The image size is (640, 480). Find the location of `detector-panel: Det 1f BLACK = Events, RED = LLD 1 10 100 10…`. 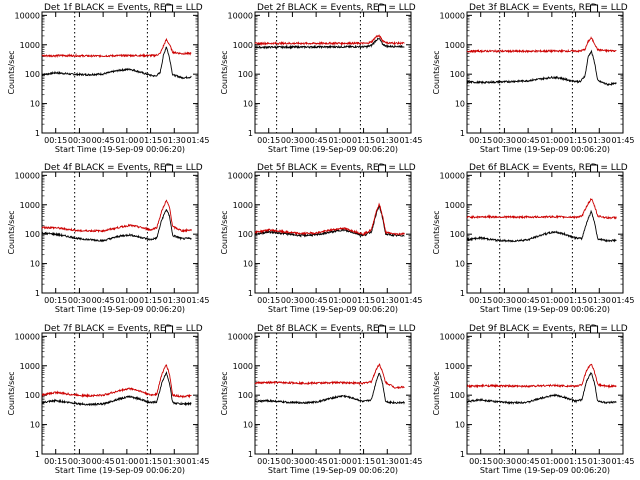

detector-panel: Det 1f BLACK = Events, RED = LLD 1 10 100 10… is located at coordinates (108, 78).